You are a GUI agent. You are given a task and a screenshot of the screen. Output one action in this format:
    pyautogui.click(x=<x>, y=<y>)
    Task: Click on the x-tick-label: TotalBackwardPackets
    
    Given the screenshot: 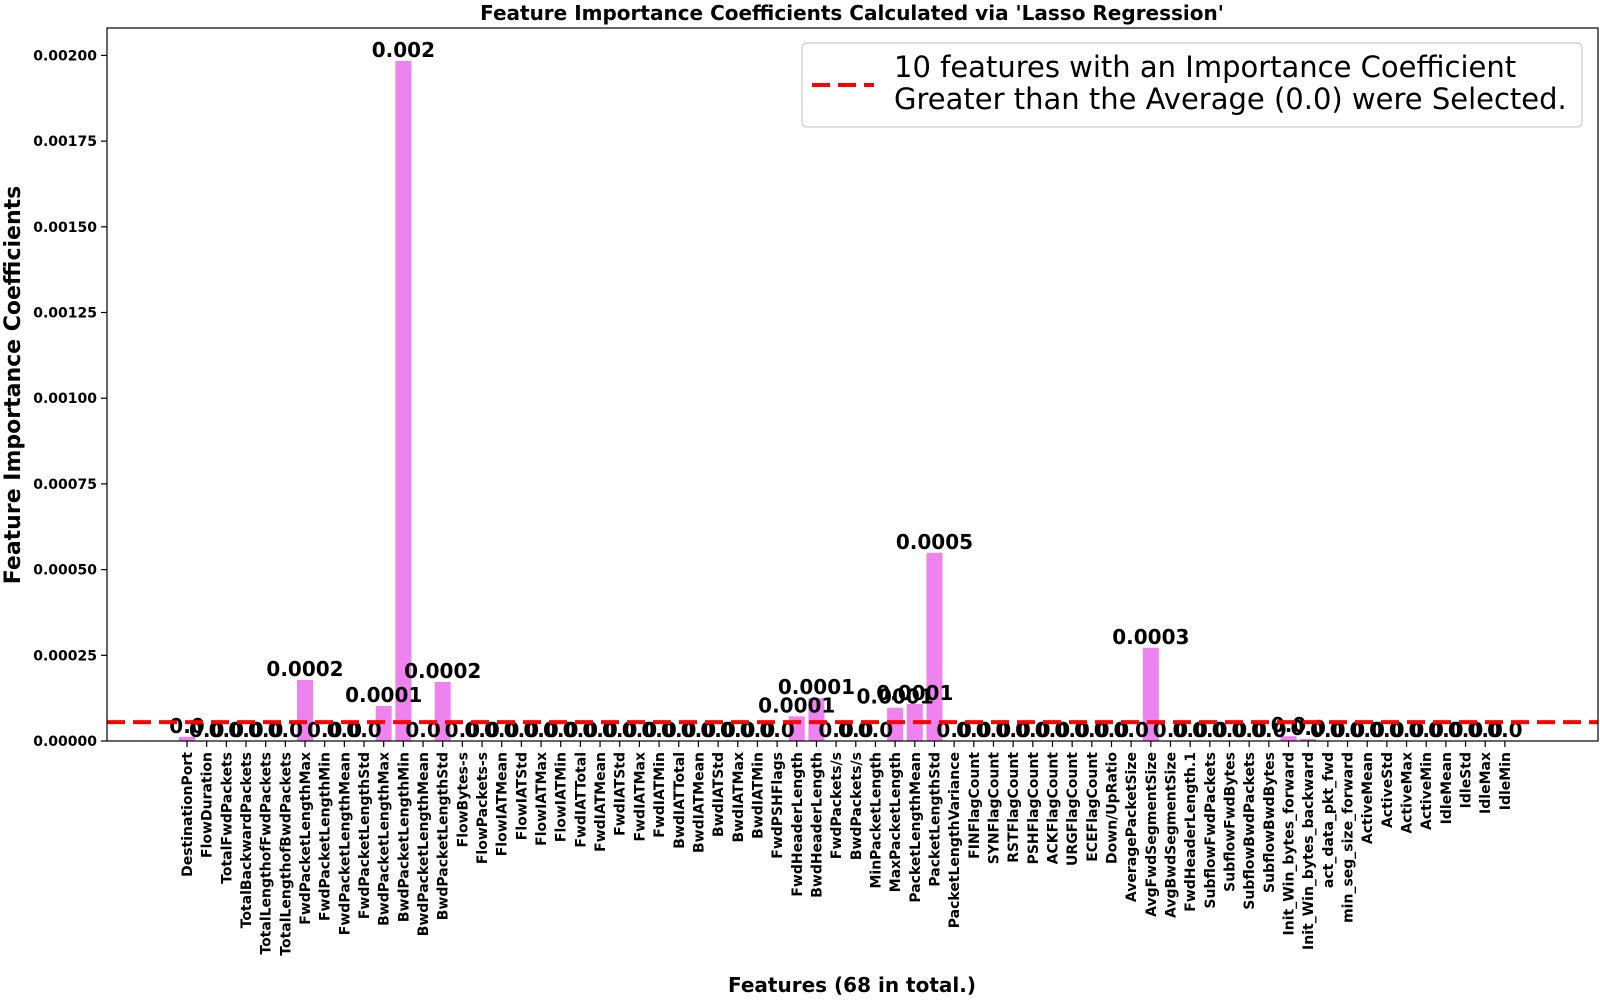 What is the action you would take?
    pyautogui.click(x=247, y=840)
    